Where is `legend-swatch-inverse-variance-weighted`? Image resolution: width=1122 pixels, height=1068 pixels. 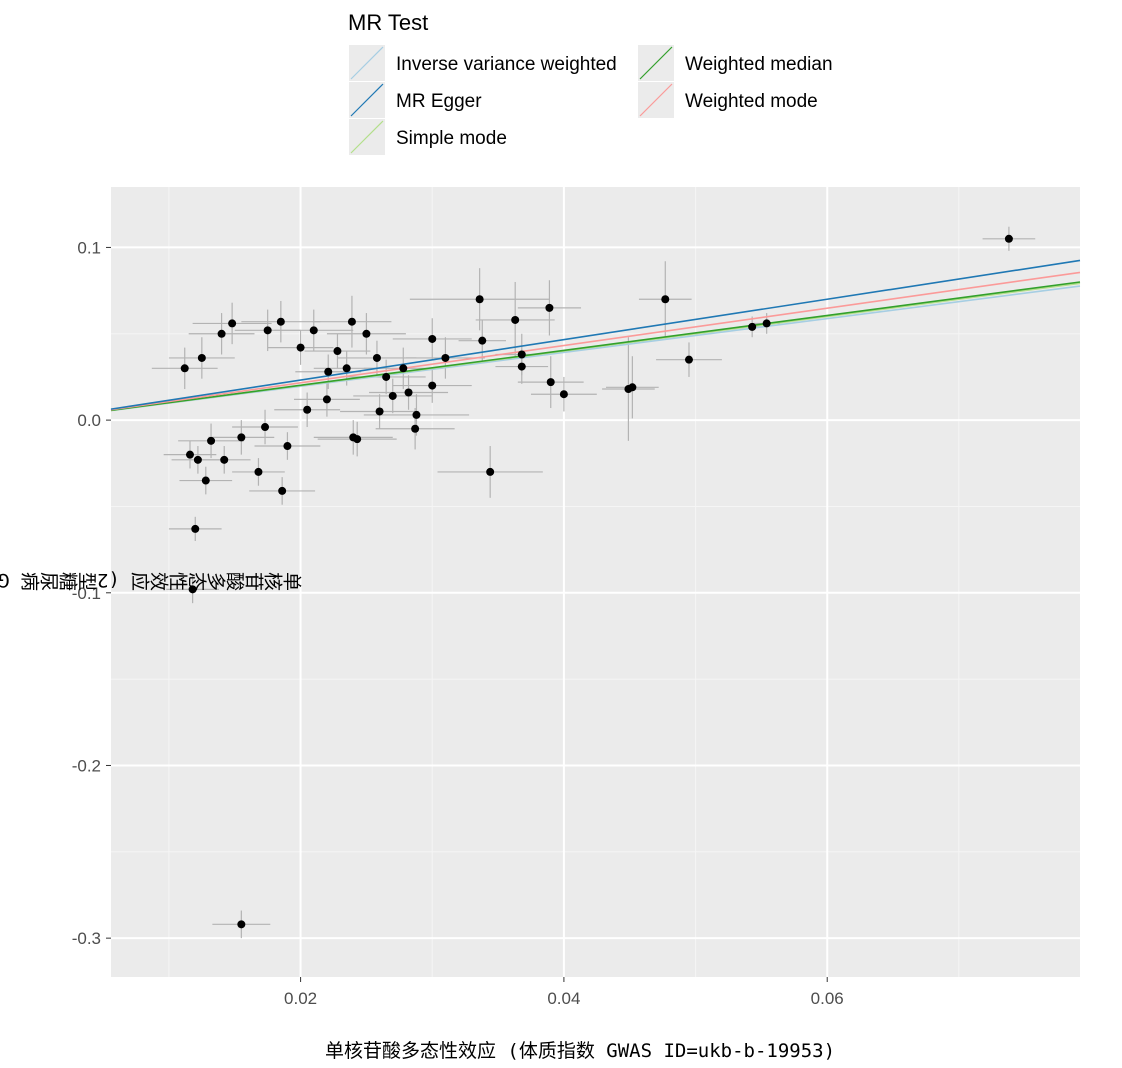 legend-swatch-inverse-variance-weighted is located at coordinates (367, 63).